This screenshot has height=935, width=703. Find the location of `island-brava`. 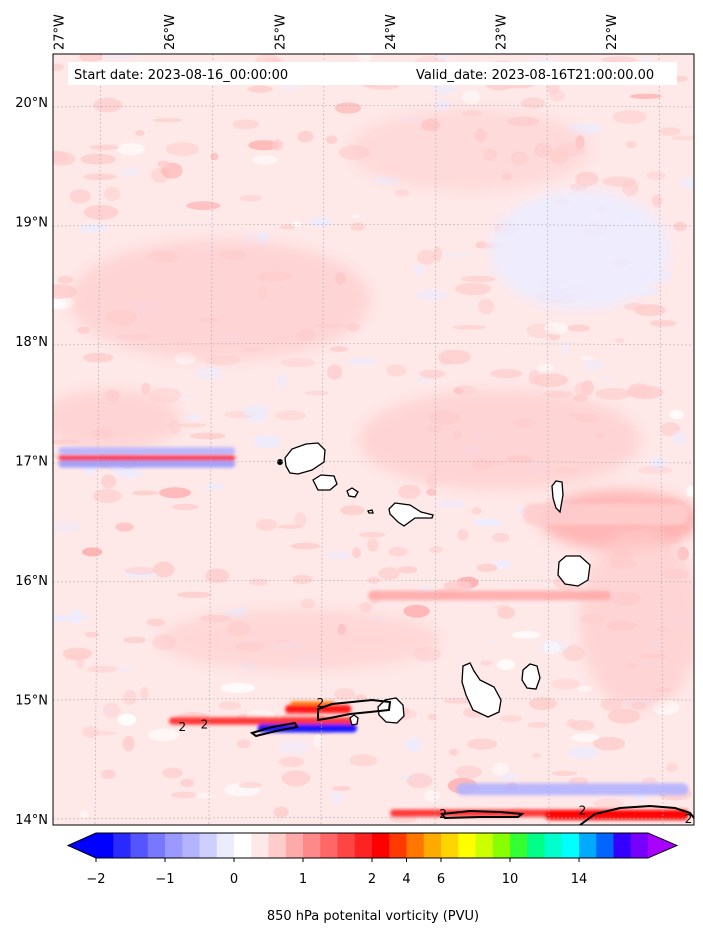

island-brava is located at coordinates (354, 720).